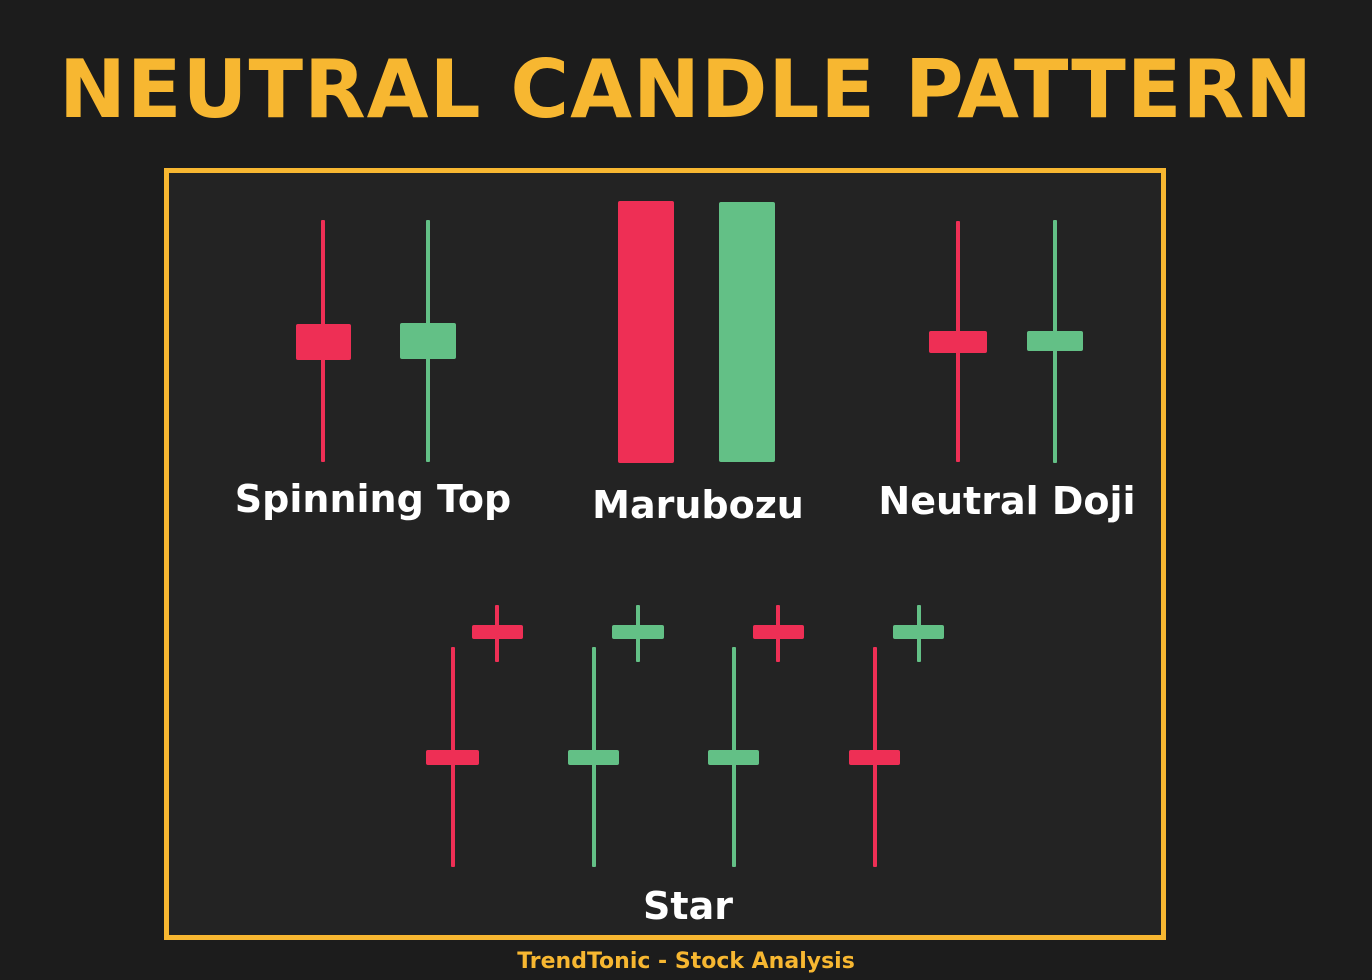  I want to click on spinning-top-label: Spinning Top, so click(373, 499).